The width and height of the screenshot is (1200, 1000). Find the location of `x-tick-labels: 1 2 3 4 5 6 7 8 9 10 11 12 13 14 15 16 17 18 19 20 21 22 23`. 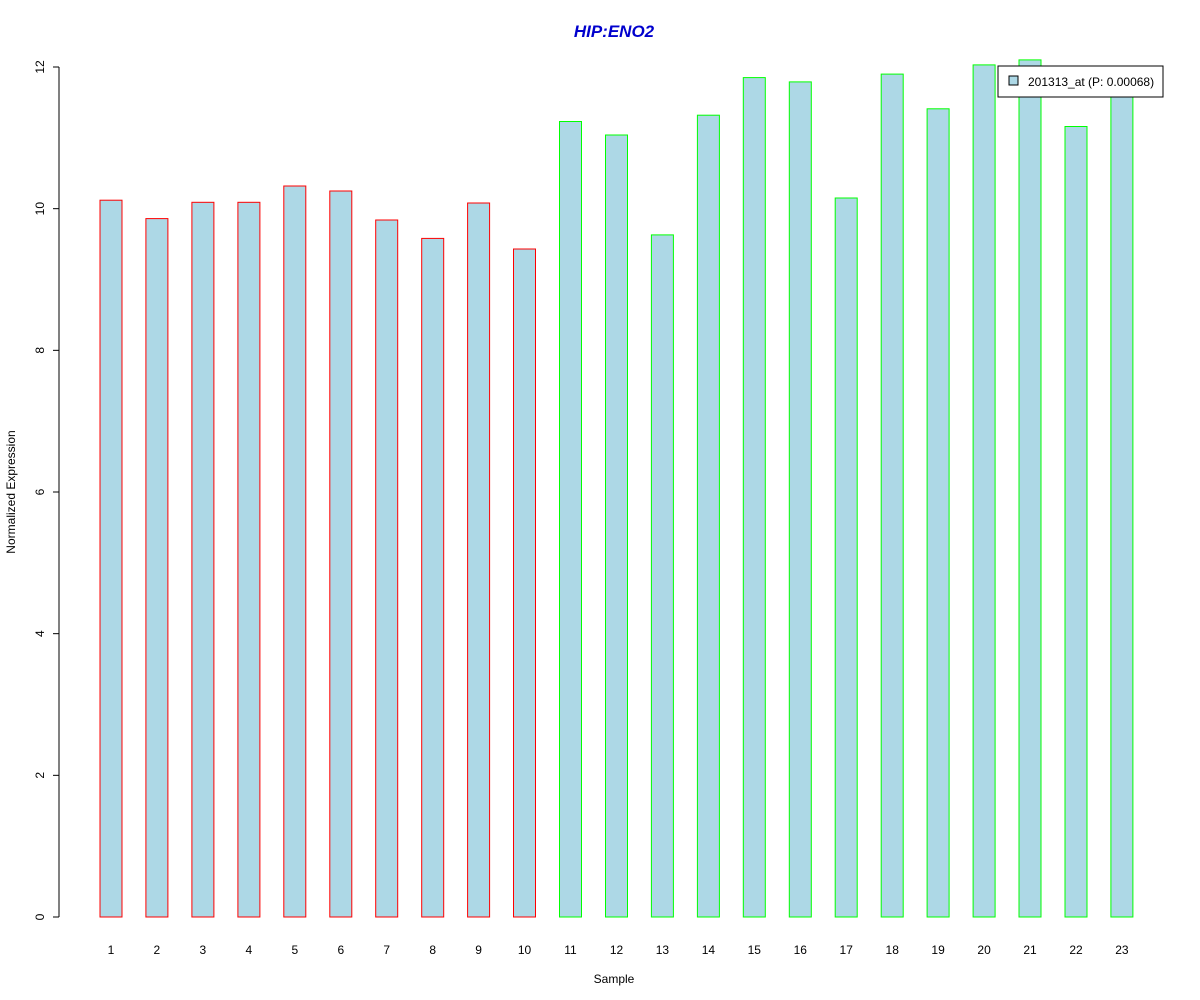

x-tick-labels: 1 2 3 4 5 6 7 8 9 10 11 12 13 14 15 16 17 18 19 20 21 22 23 is located at coordinates (618, 950).